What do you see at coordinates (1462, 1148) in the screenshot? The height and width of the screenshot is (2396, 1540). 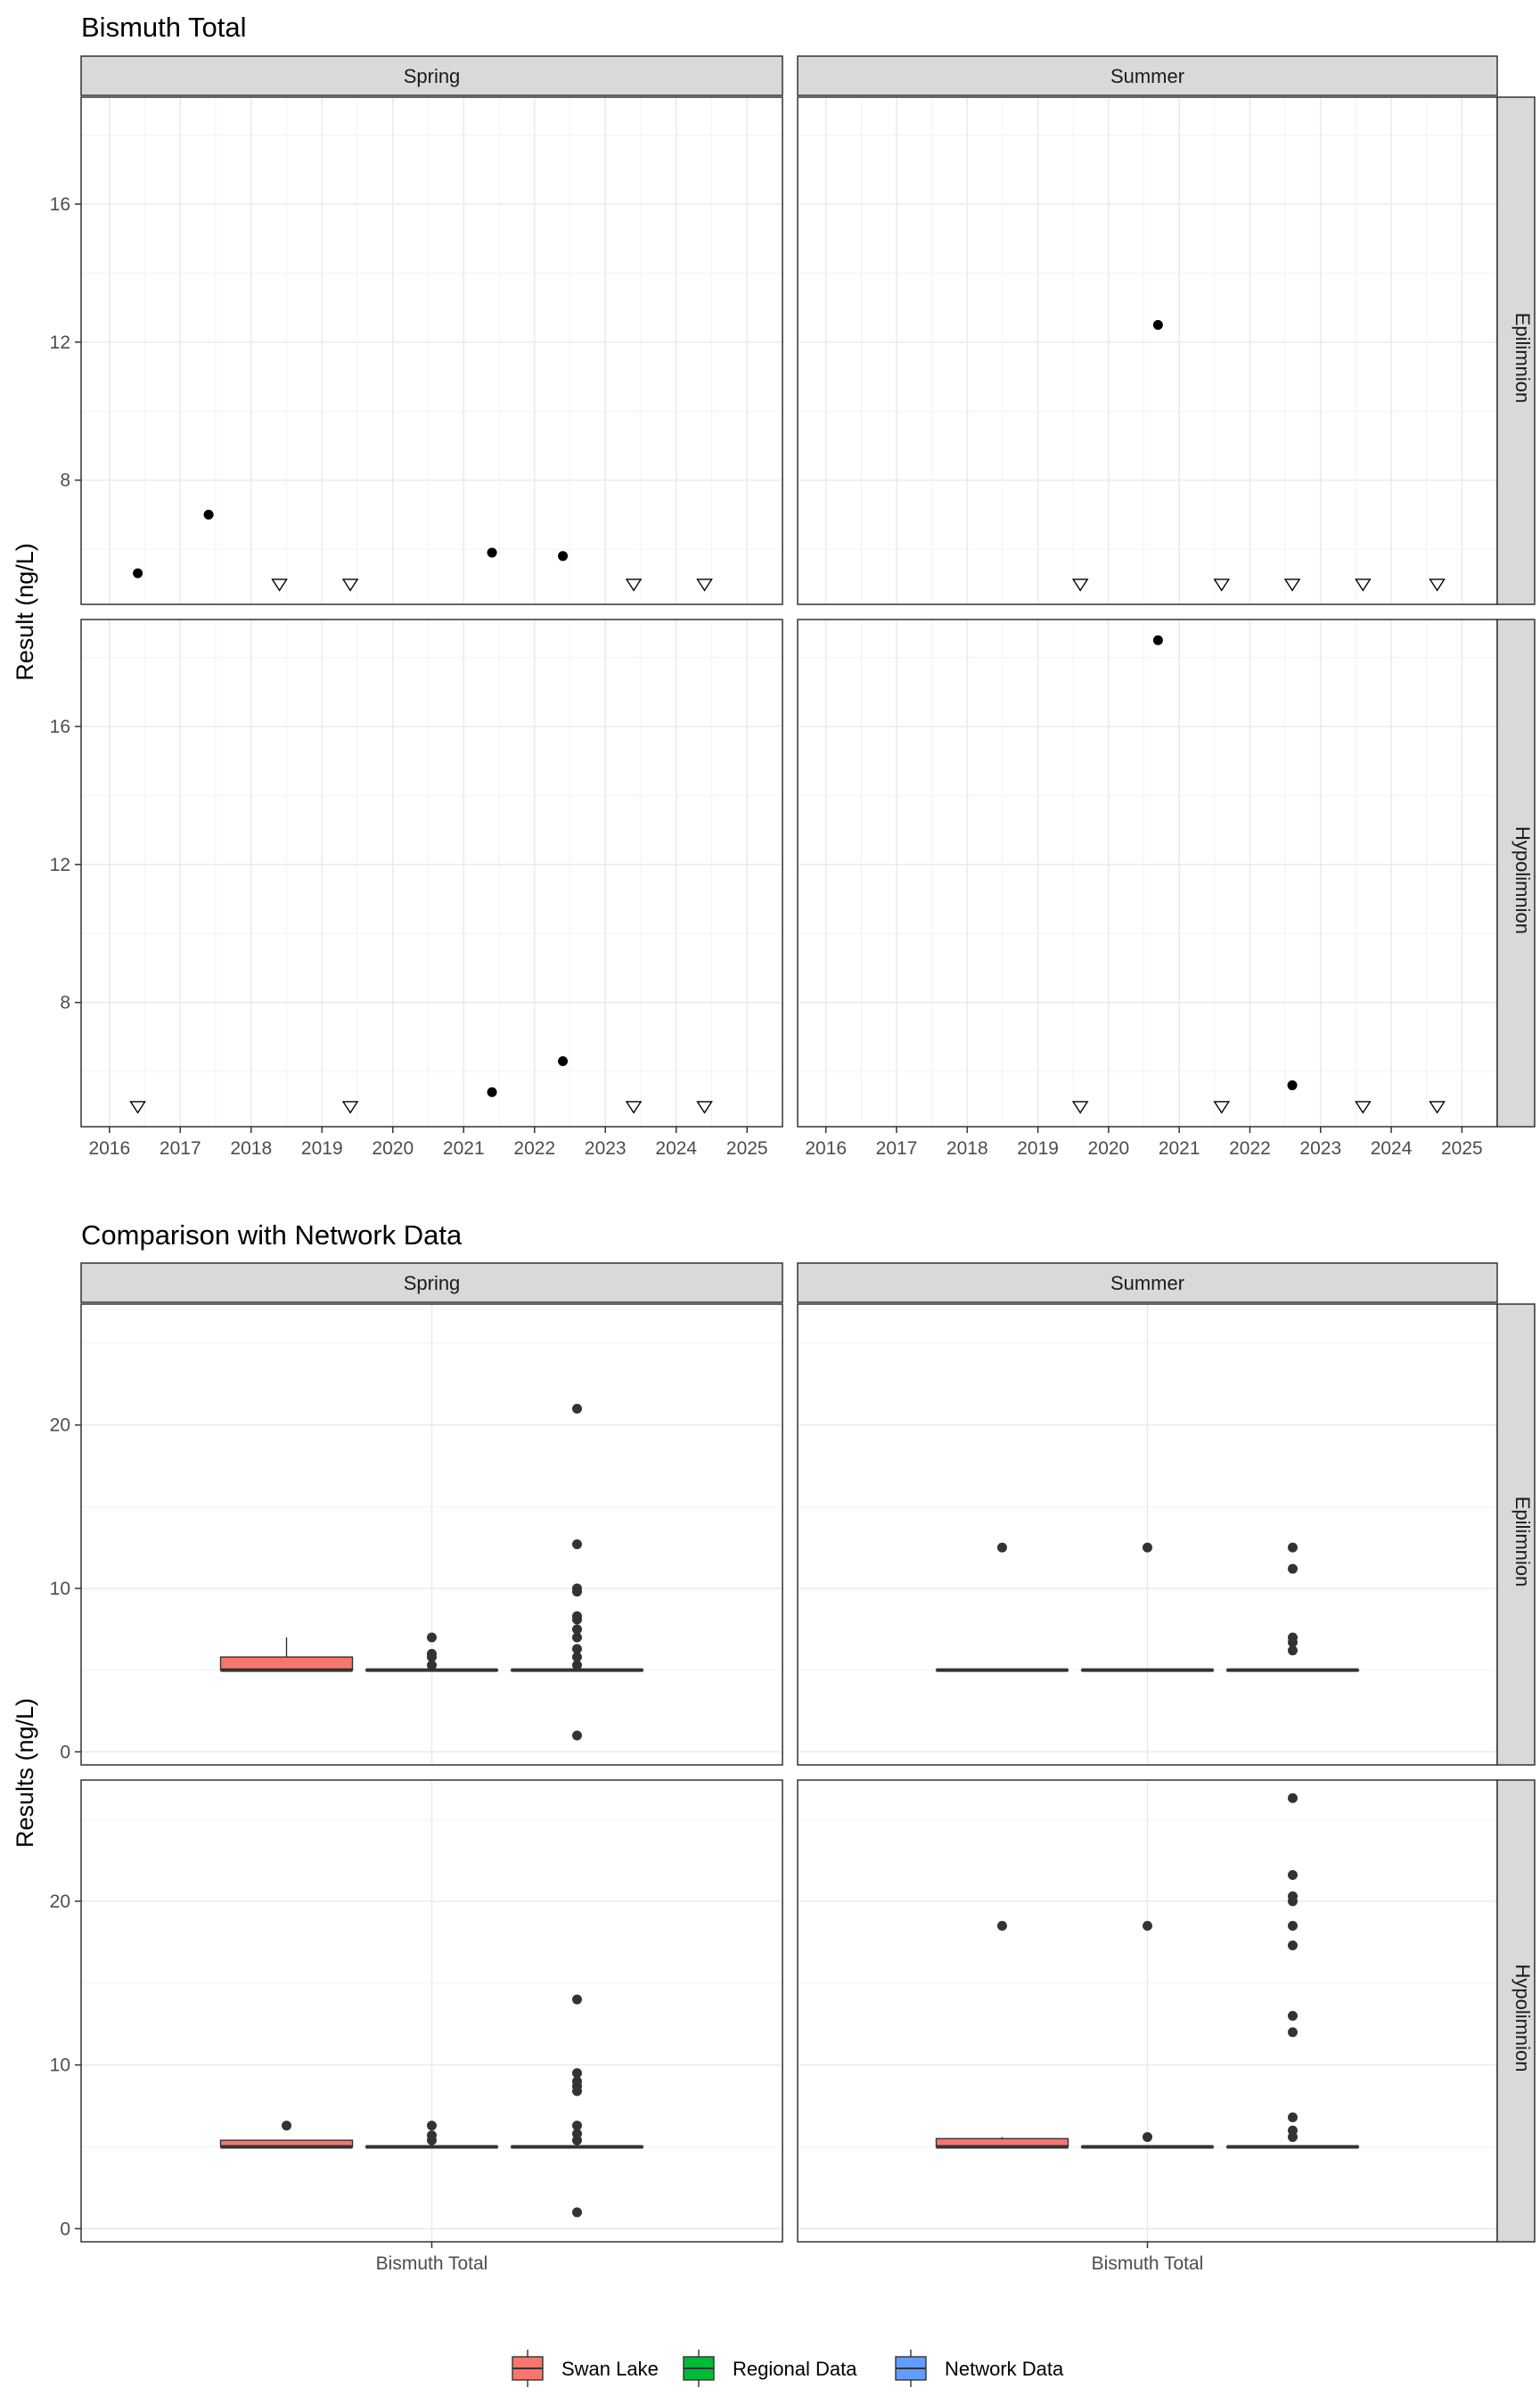 I see `x-tick-label: 2025` at bounding box center [1462, 1148].